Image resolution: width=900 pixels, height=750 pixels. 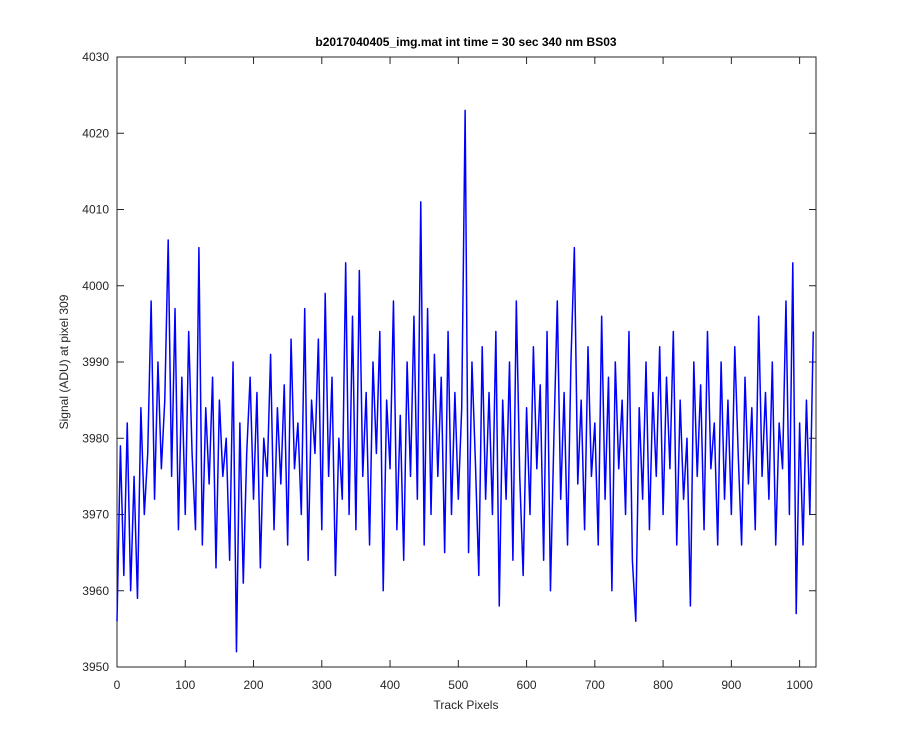 I want to click on y-tick-label: 3980, so click(x=95, y=438).